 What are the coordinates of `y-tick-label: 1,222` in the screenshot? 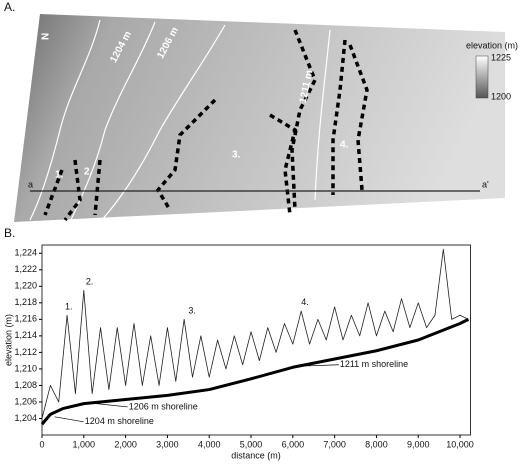 It's located at (25, 269).